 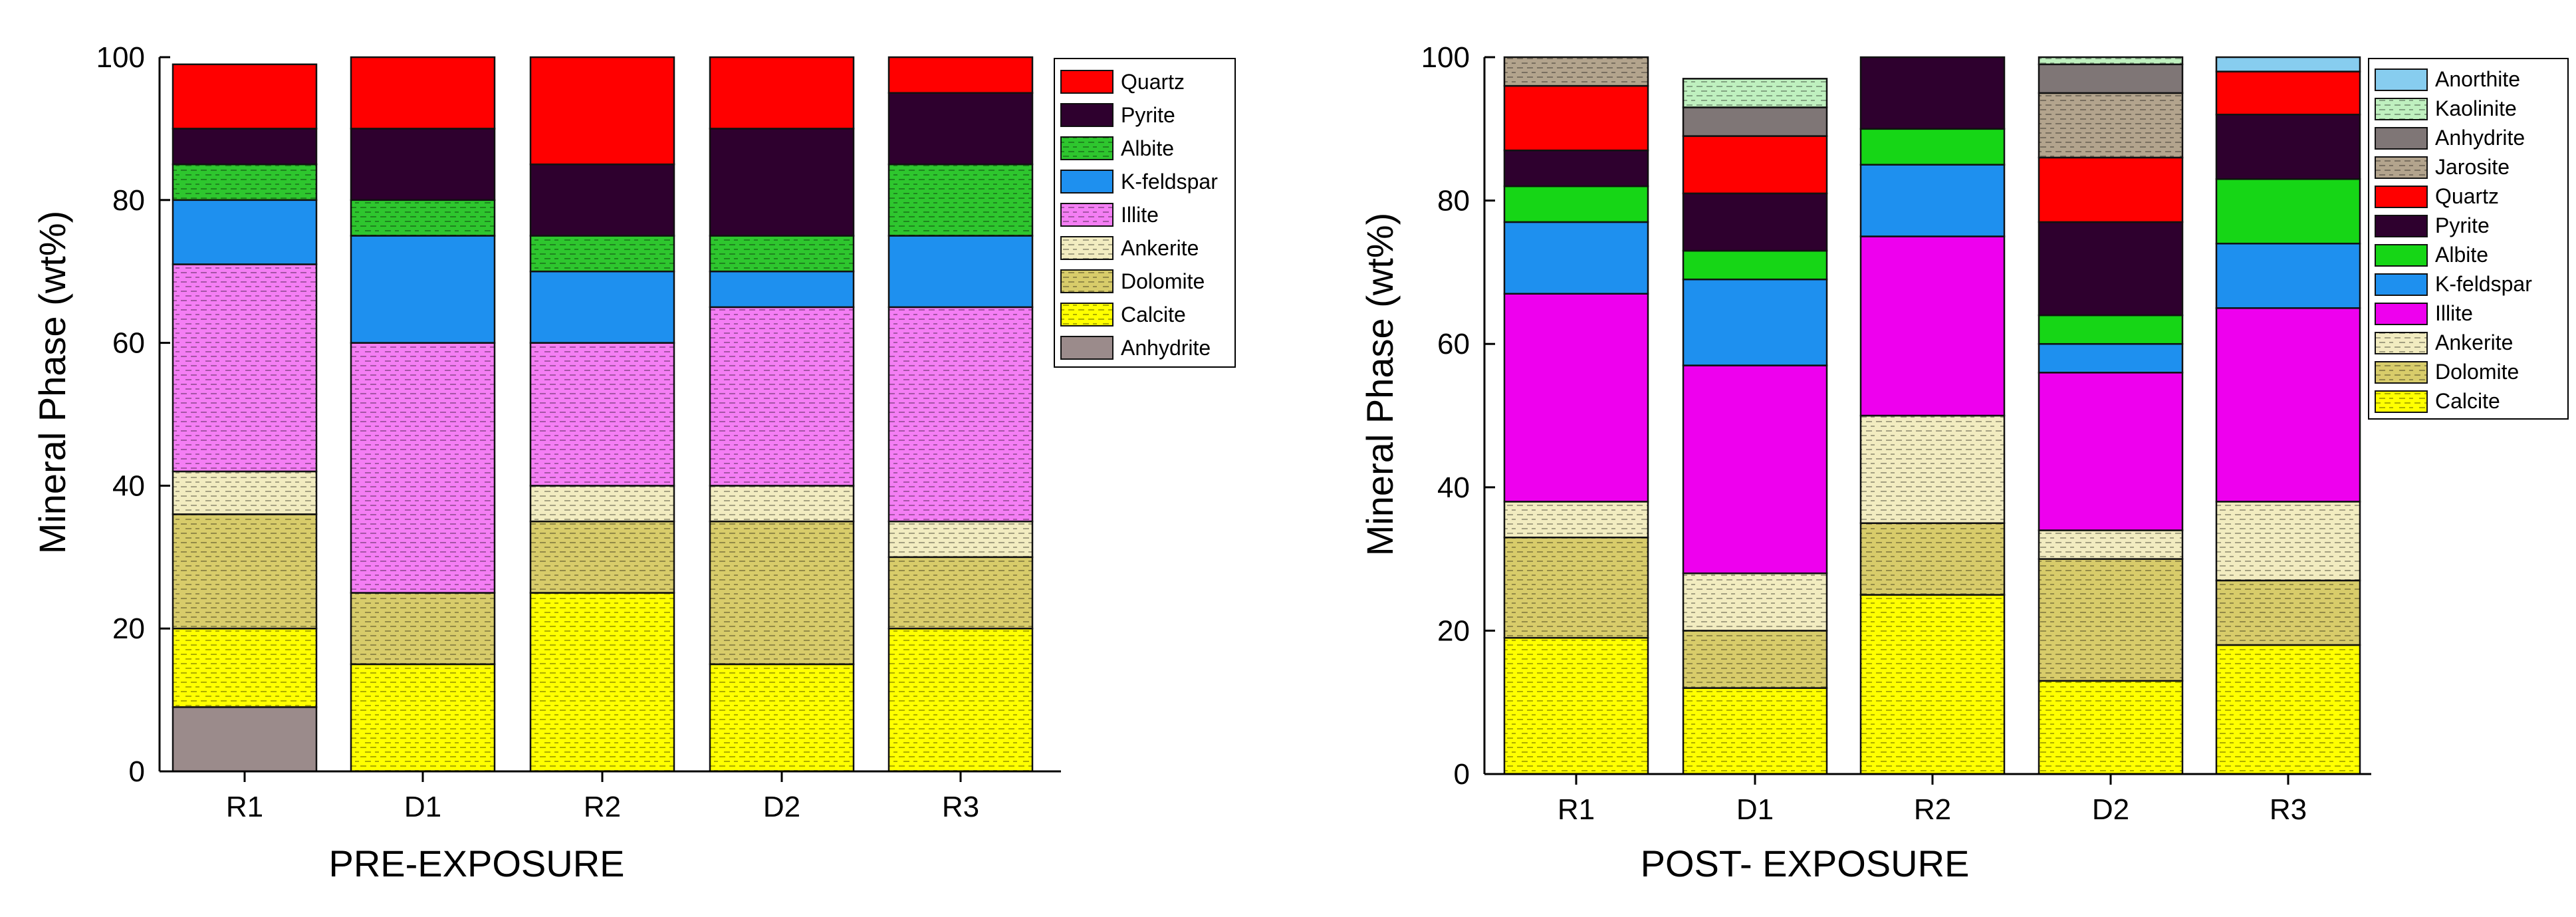 What do you see at coordinates (128, 628) in the screenshot?
I see `pre-exposure-y-tick-label-20: 20` at bounding box center [128, 628].